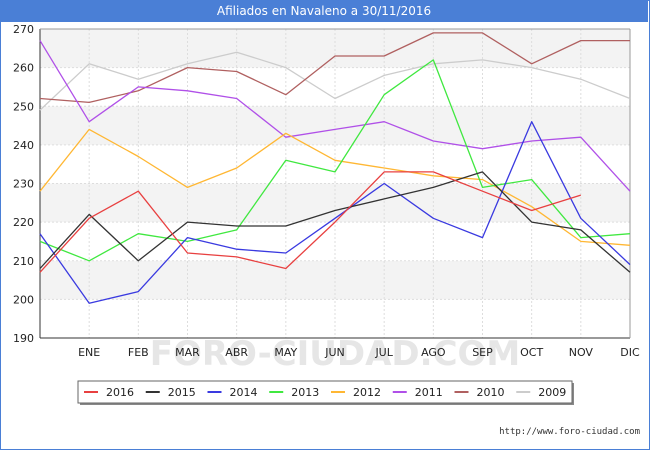  I want to click on x-tick-label: AGO, so click(433, 352).